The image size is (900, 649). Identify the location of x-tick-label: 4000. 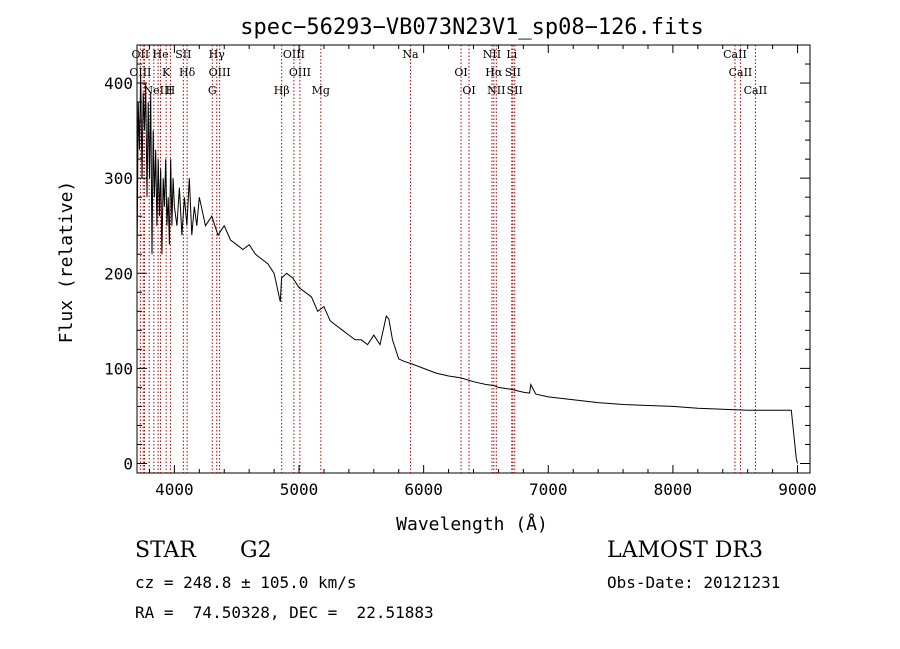
(174, 489).